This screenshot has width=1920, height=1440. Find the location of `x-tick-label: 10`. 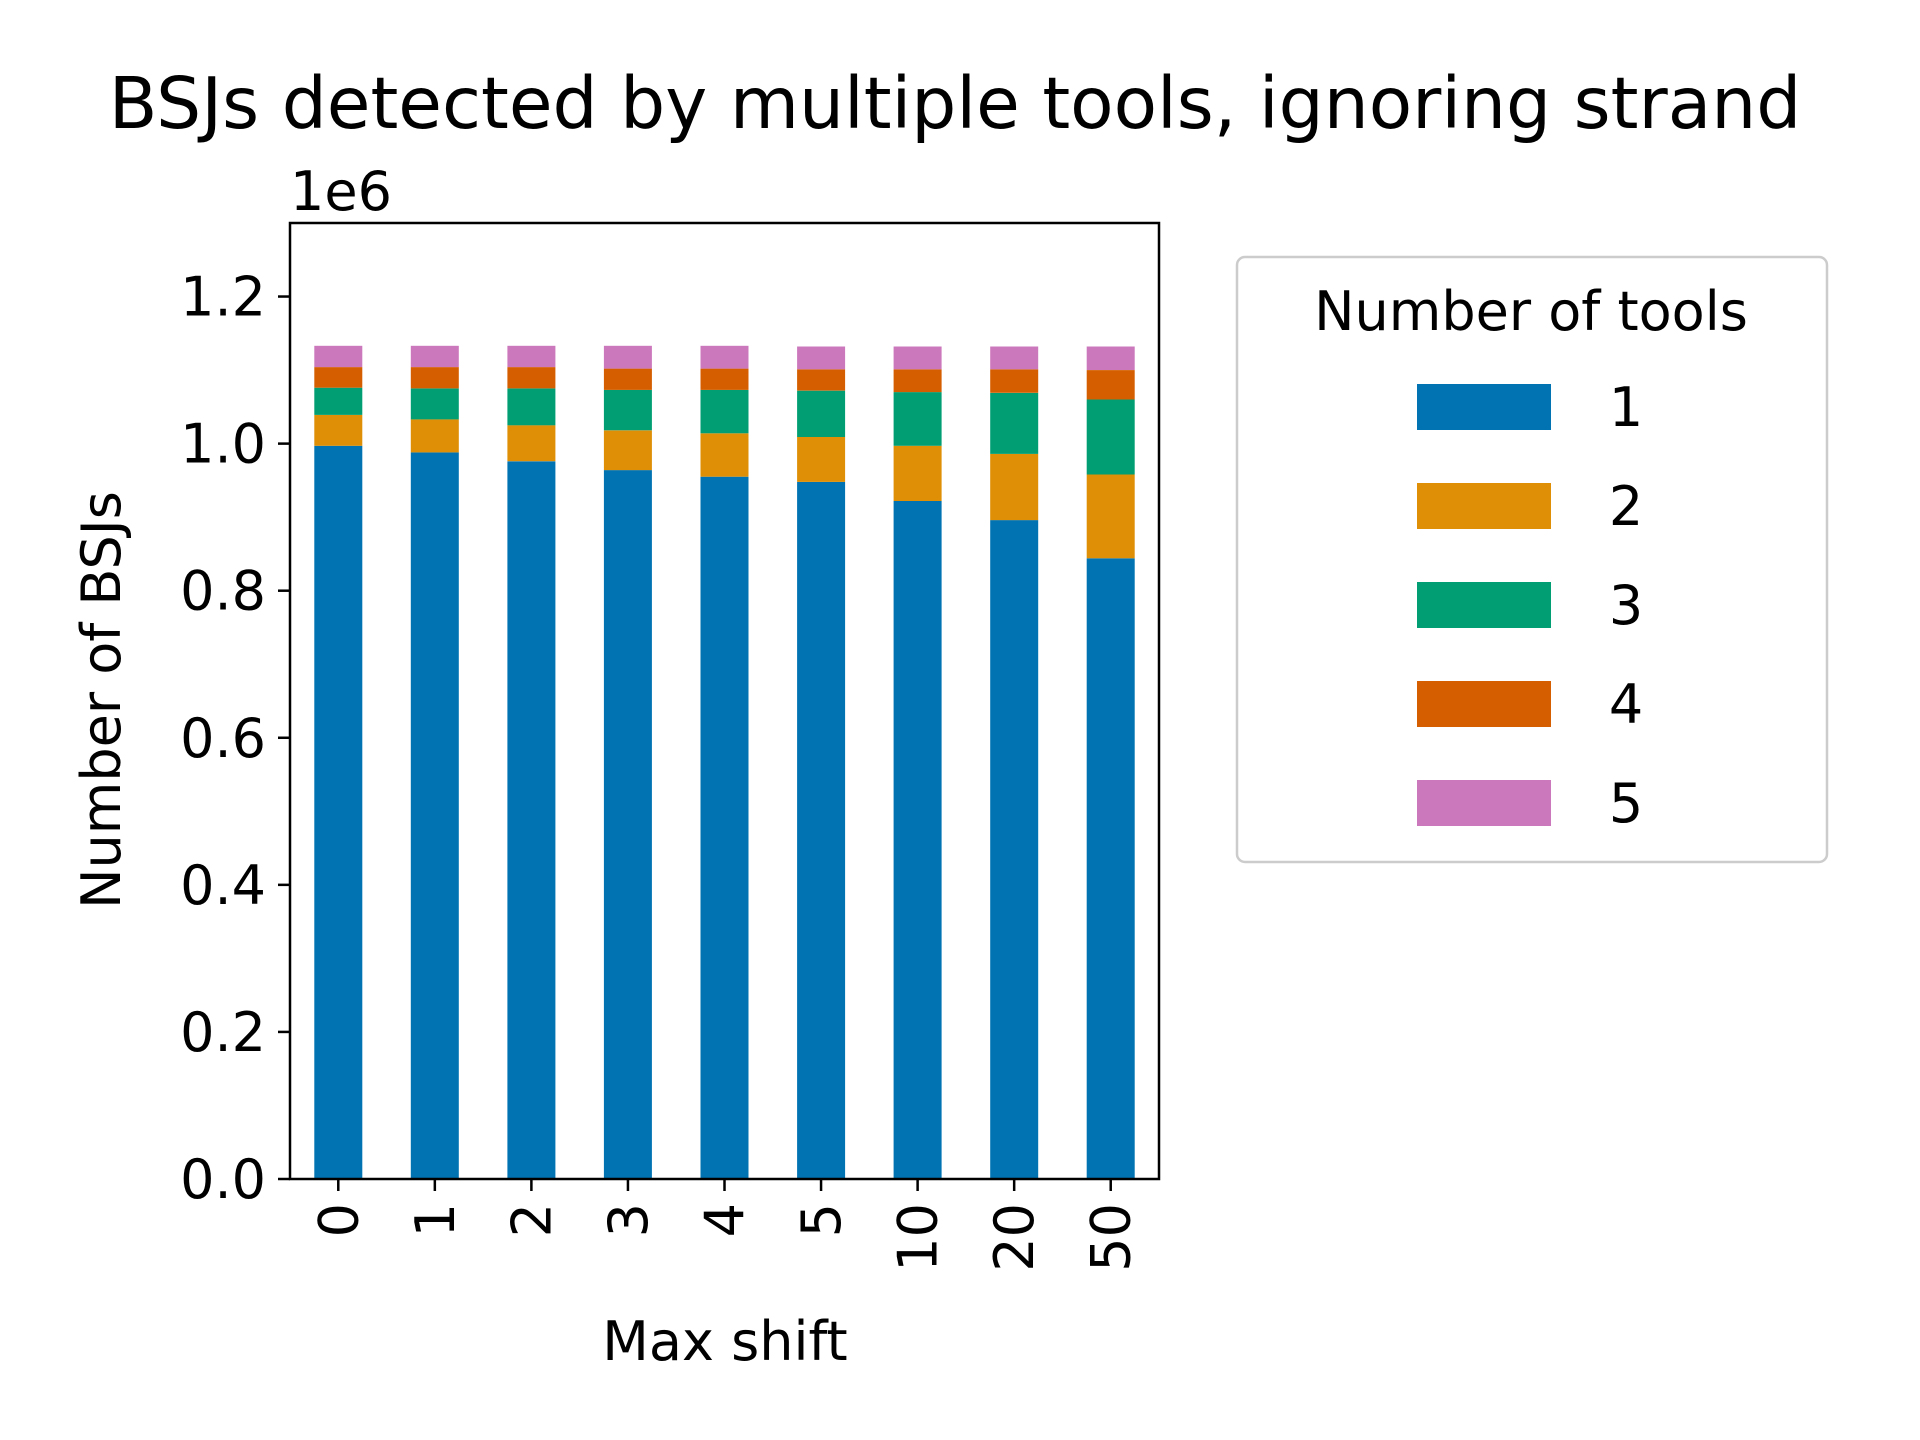

x-tick-label: 10 is located at coordinates (918, 1237).